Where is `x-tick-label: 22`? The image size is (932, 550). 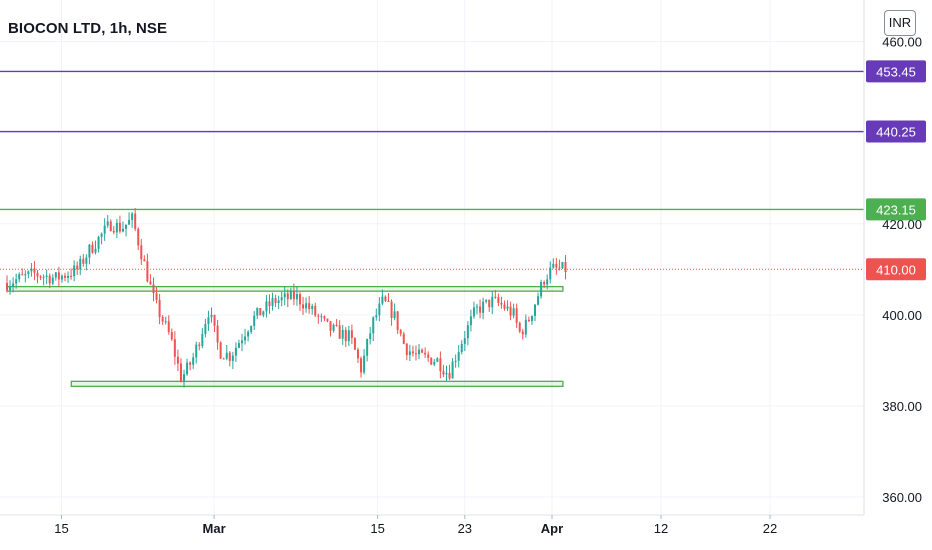
x-tick-label: 22 is located at coordinates (770, 528).